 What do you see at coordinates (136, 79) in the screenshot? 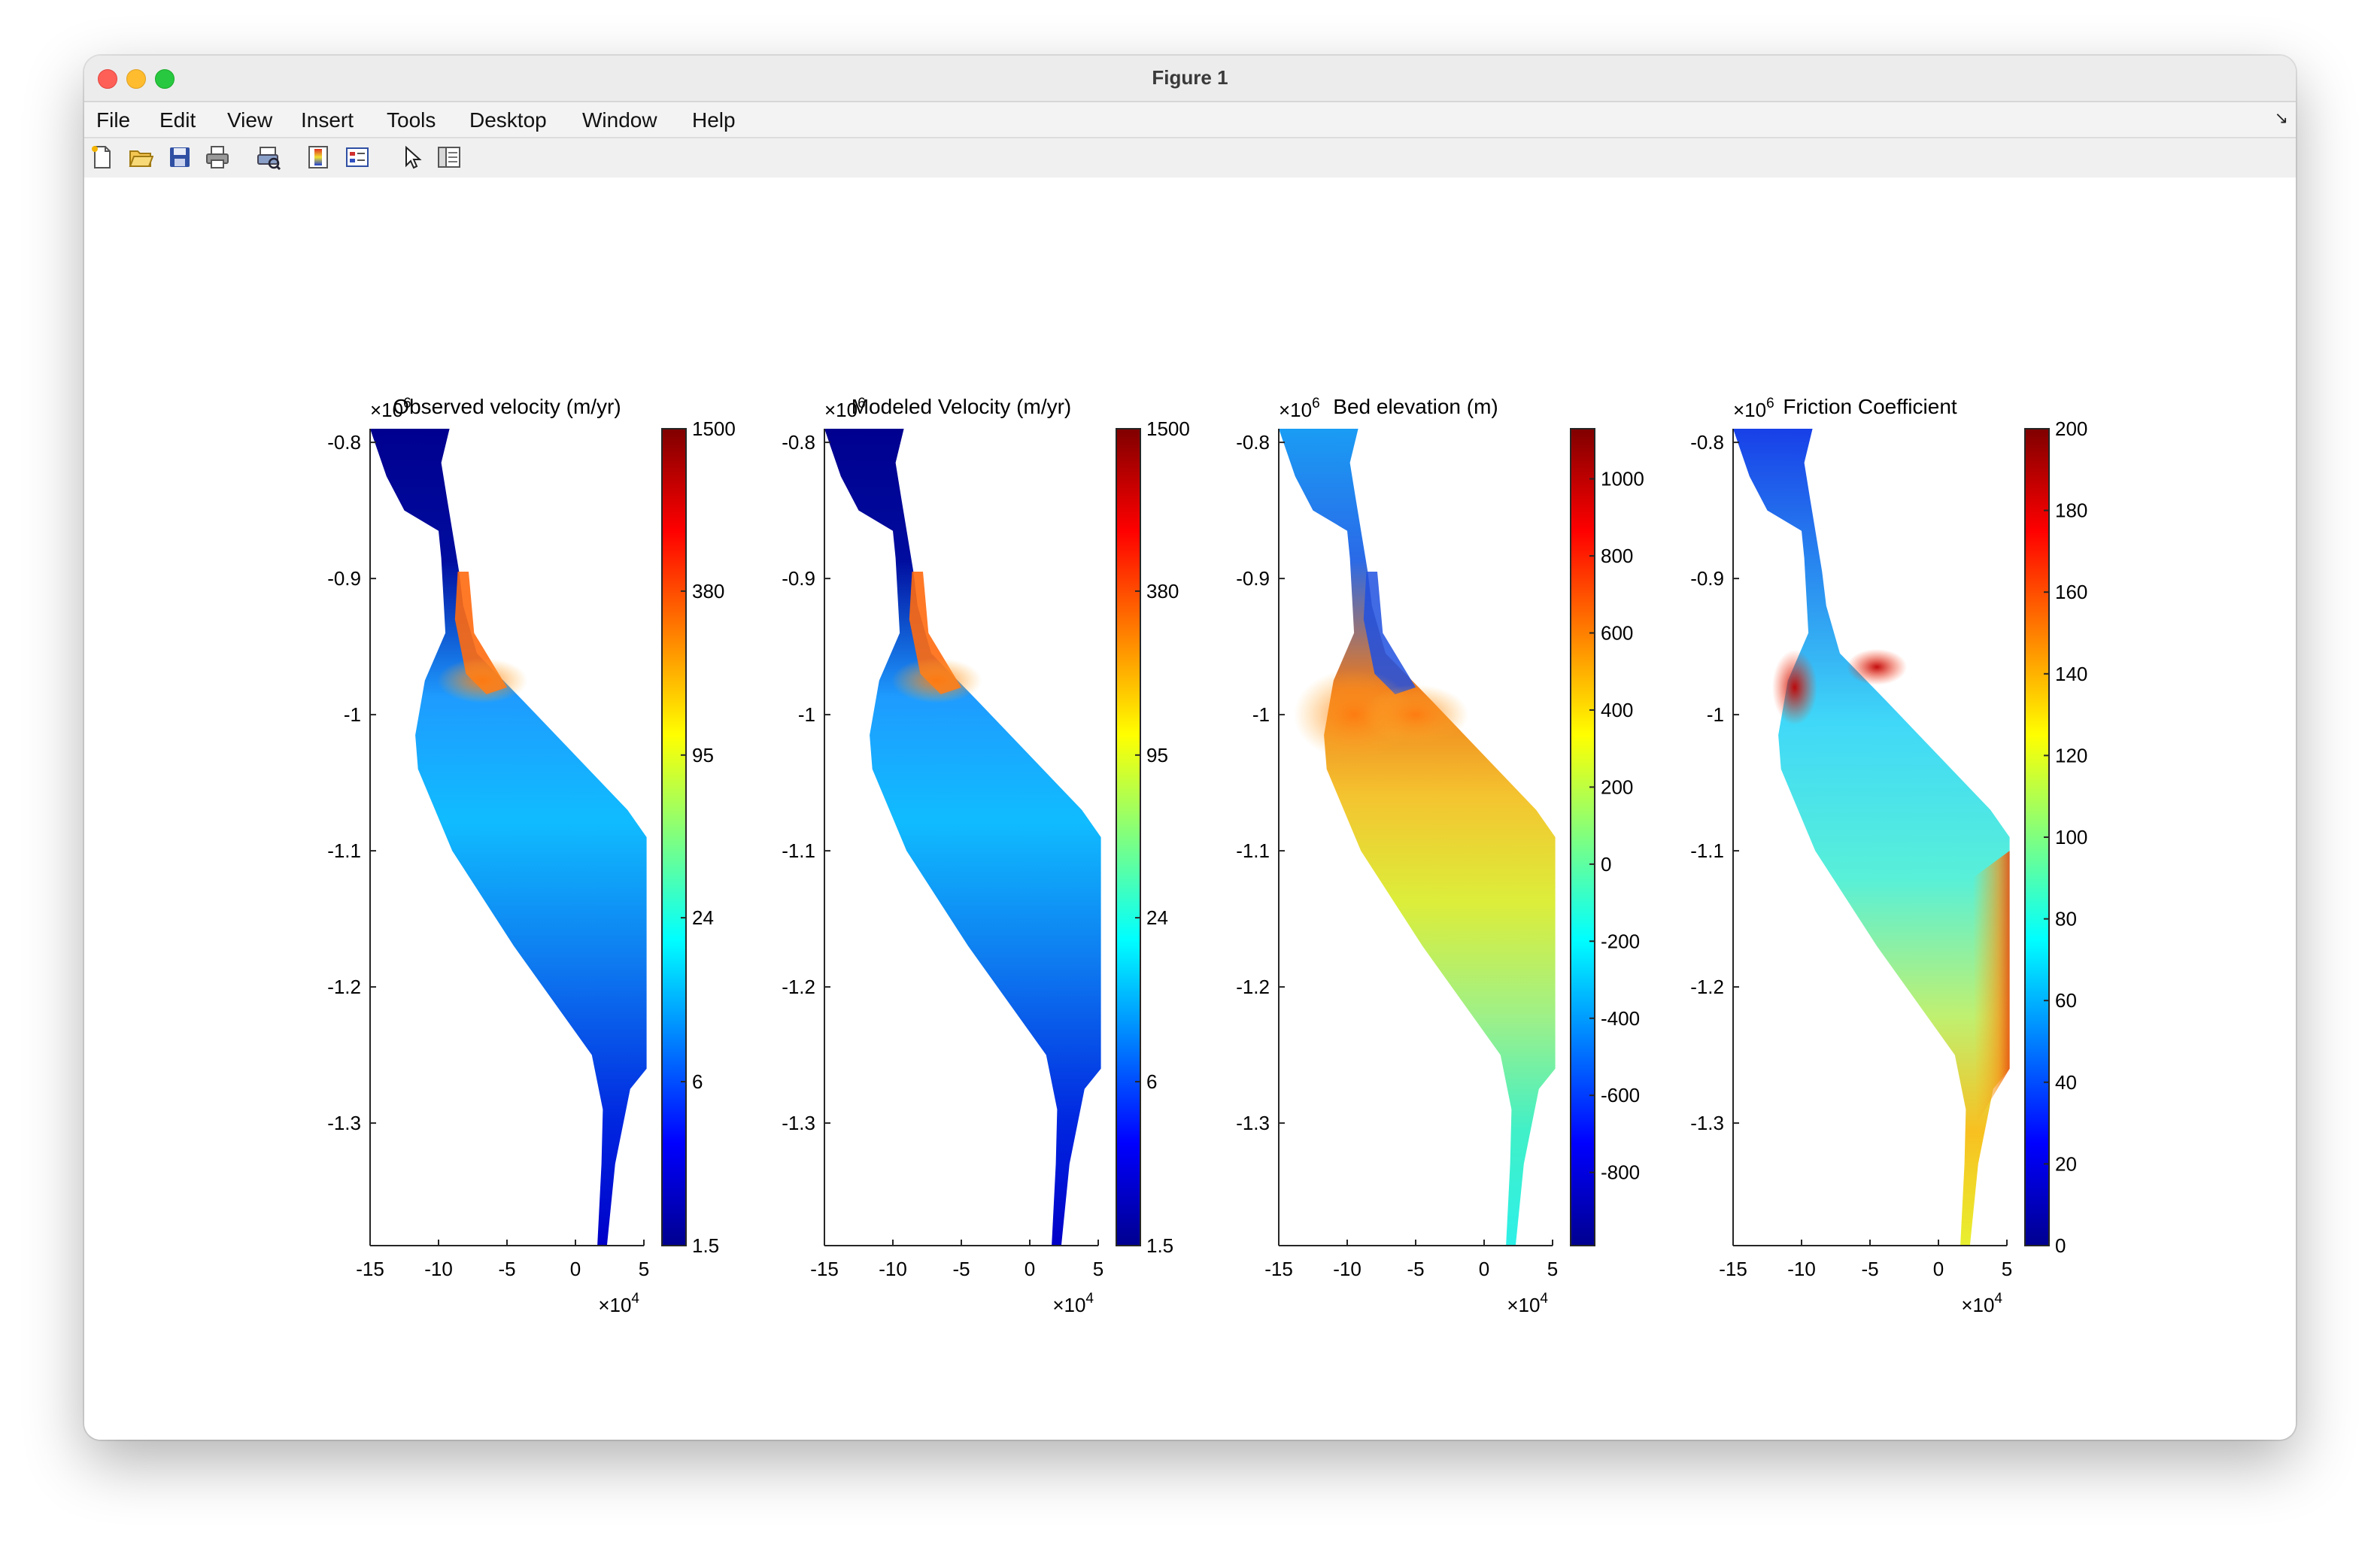
I see `minimize-icon` at bounding box center [136, 79].